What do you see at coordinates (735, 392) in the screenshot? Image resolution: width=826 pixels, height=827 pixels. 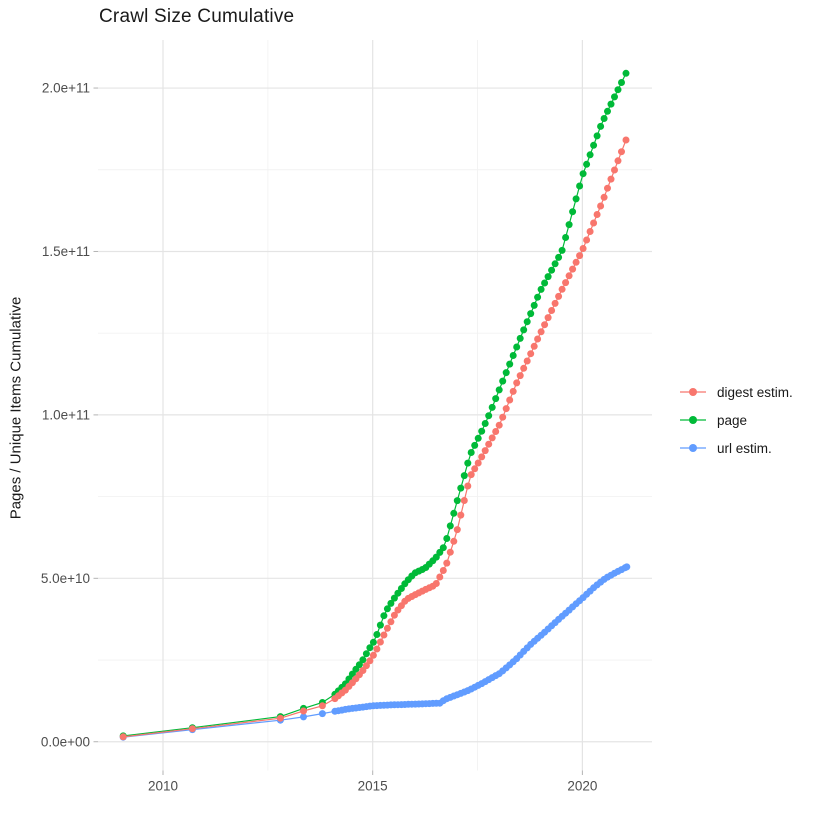 I see `legend-item-digest-estim: digest estim.` at bounding box center [735, 392].